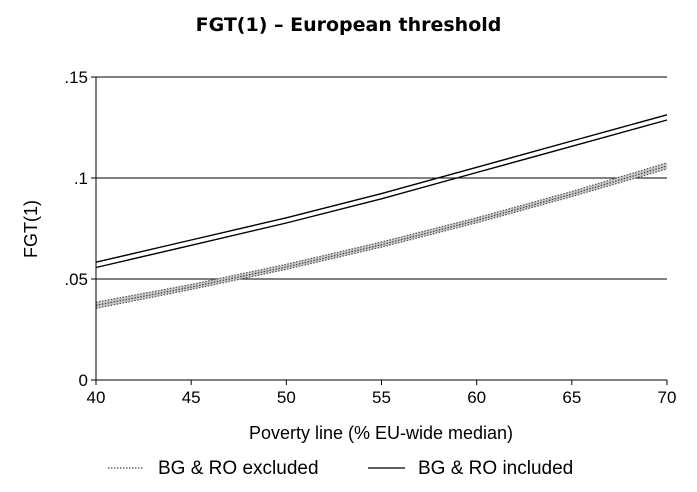 The image size is (697, 492). I want to click on y-tick-label: .05, so click(76, 279).